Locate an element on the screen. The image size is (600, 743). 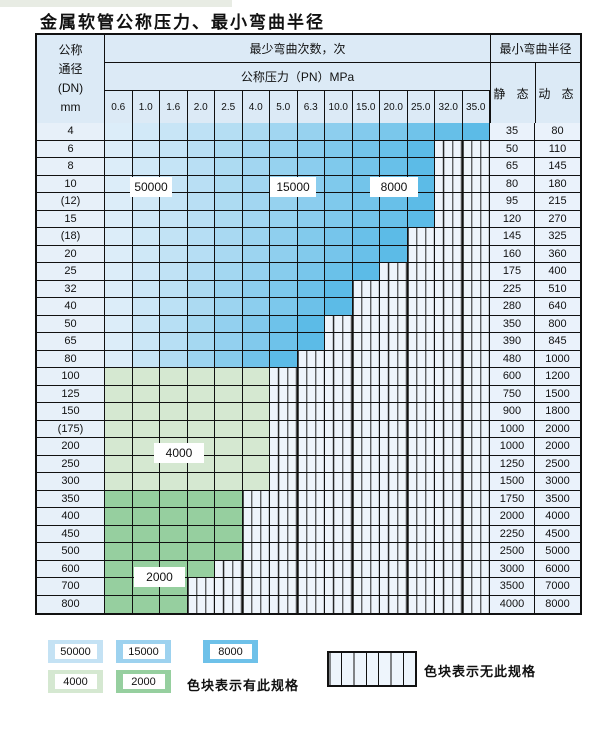
table-row: 80 480 1000 is located at coordinates (308, 359).